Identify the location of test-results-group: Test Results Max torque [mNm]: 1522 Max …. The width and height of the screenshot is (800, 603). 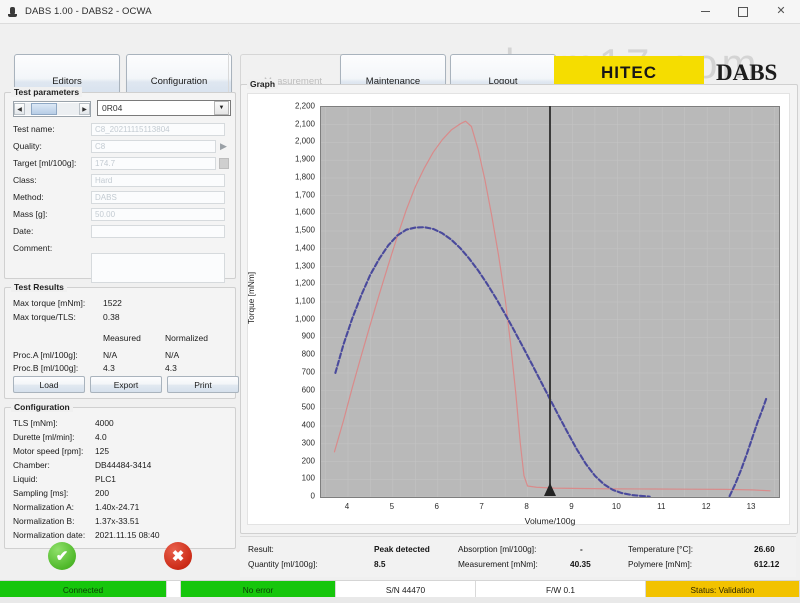
(121, 340).